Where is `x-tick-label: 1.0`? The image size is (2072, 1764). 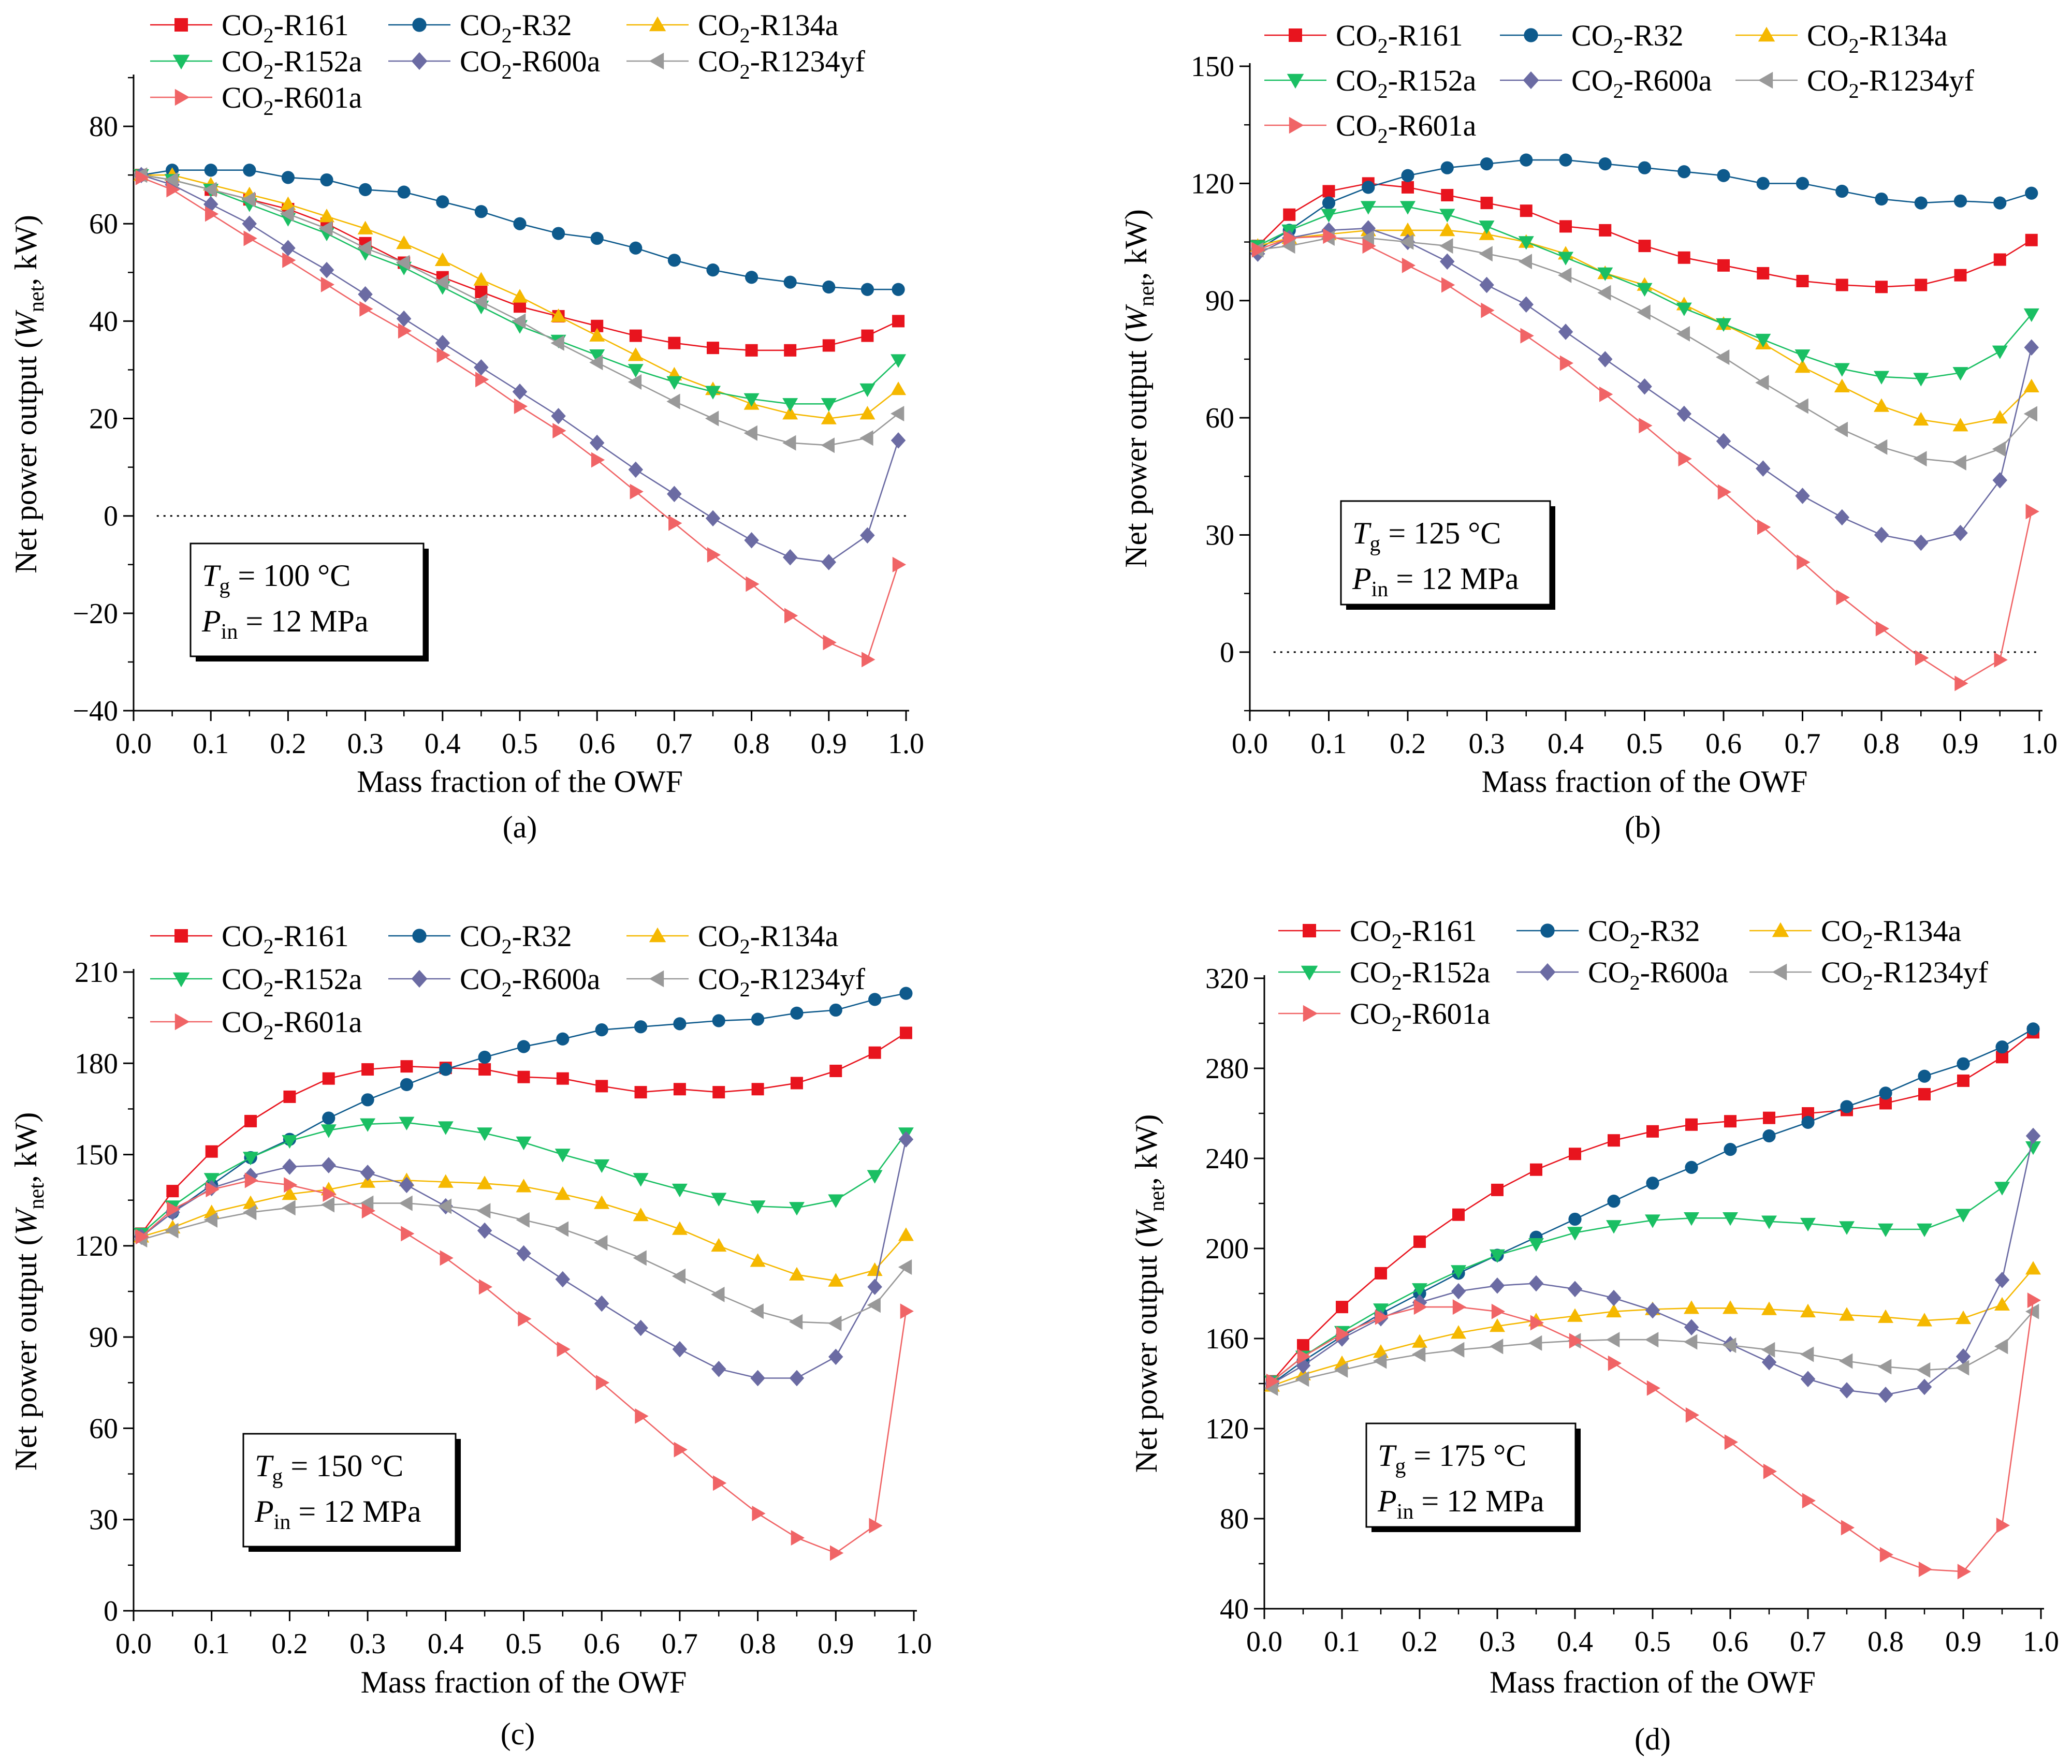 x-tick-label: 1.0 is located at coordinates (2040, 744).